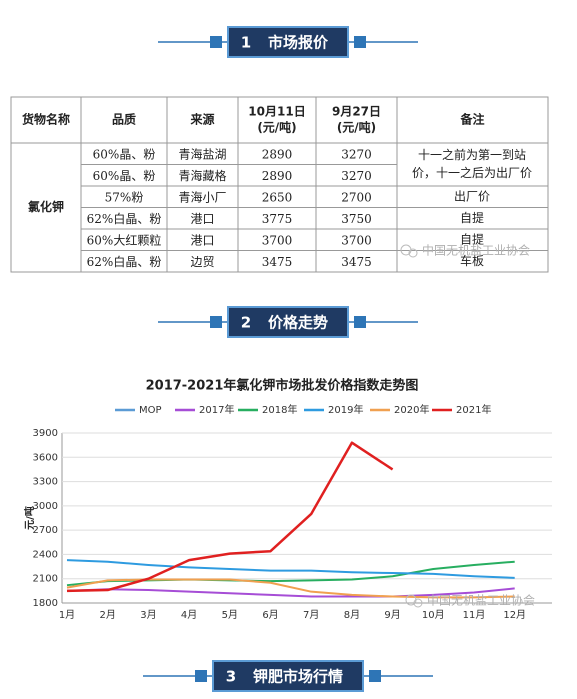  What do you see at coordinates (29, 518) in the screenshot?
I see `y-axis-label: 元/吨` at bounding box center [29, 518].